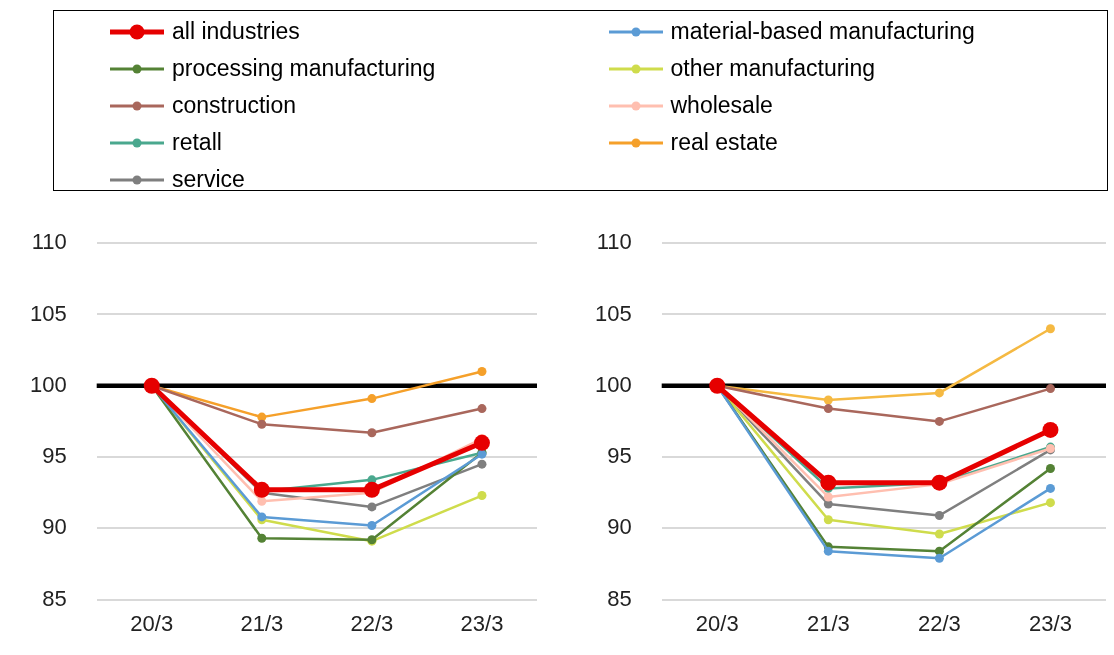 This screenshot has height=655, width=1114. I want to click on legend-label: retall, so click(197, 142).